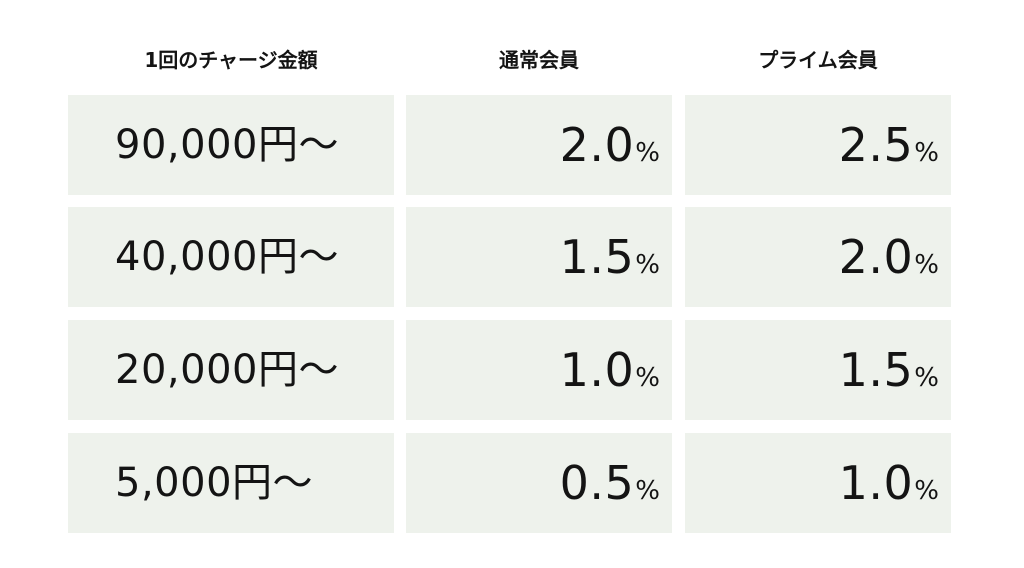  What do you see at coordinates (818, 370) in the screenshot?
I see `prime-rate-cell: 1.5%` at bounding box center [818, 370].